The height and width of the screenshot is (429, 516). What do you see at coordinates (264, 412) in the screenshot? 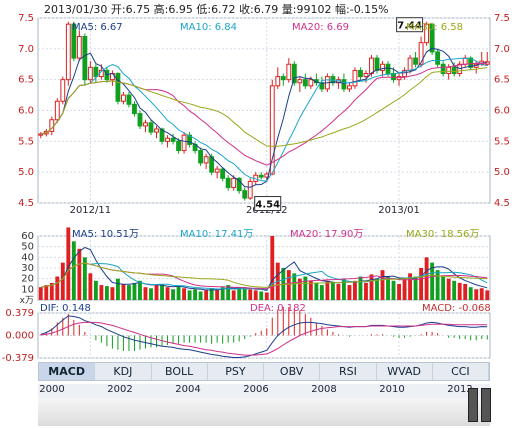
I see `timeline-overview` at bounding box center [264, 412].